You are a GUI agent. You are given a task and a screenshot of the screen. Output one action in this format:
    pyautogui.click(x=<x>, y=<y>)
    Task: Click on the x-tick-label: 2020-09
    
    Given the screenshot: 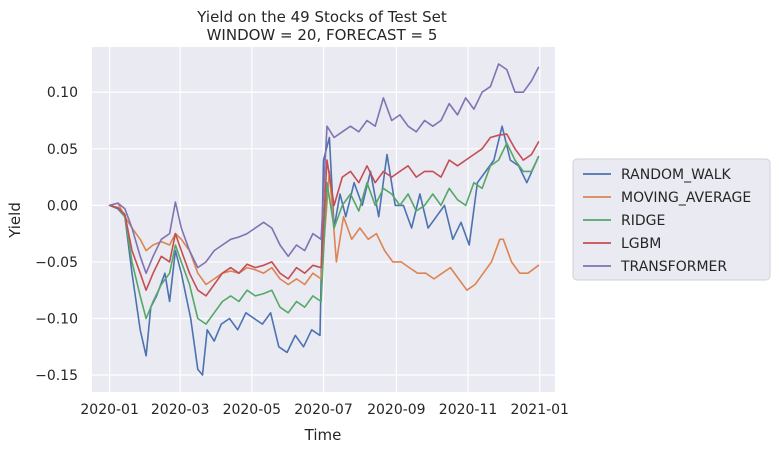 What is the action you would take?
    pyautogui.click(x=396, y=410)
    